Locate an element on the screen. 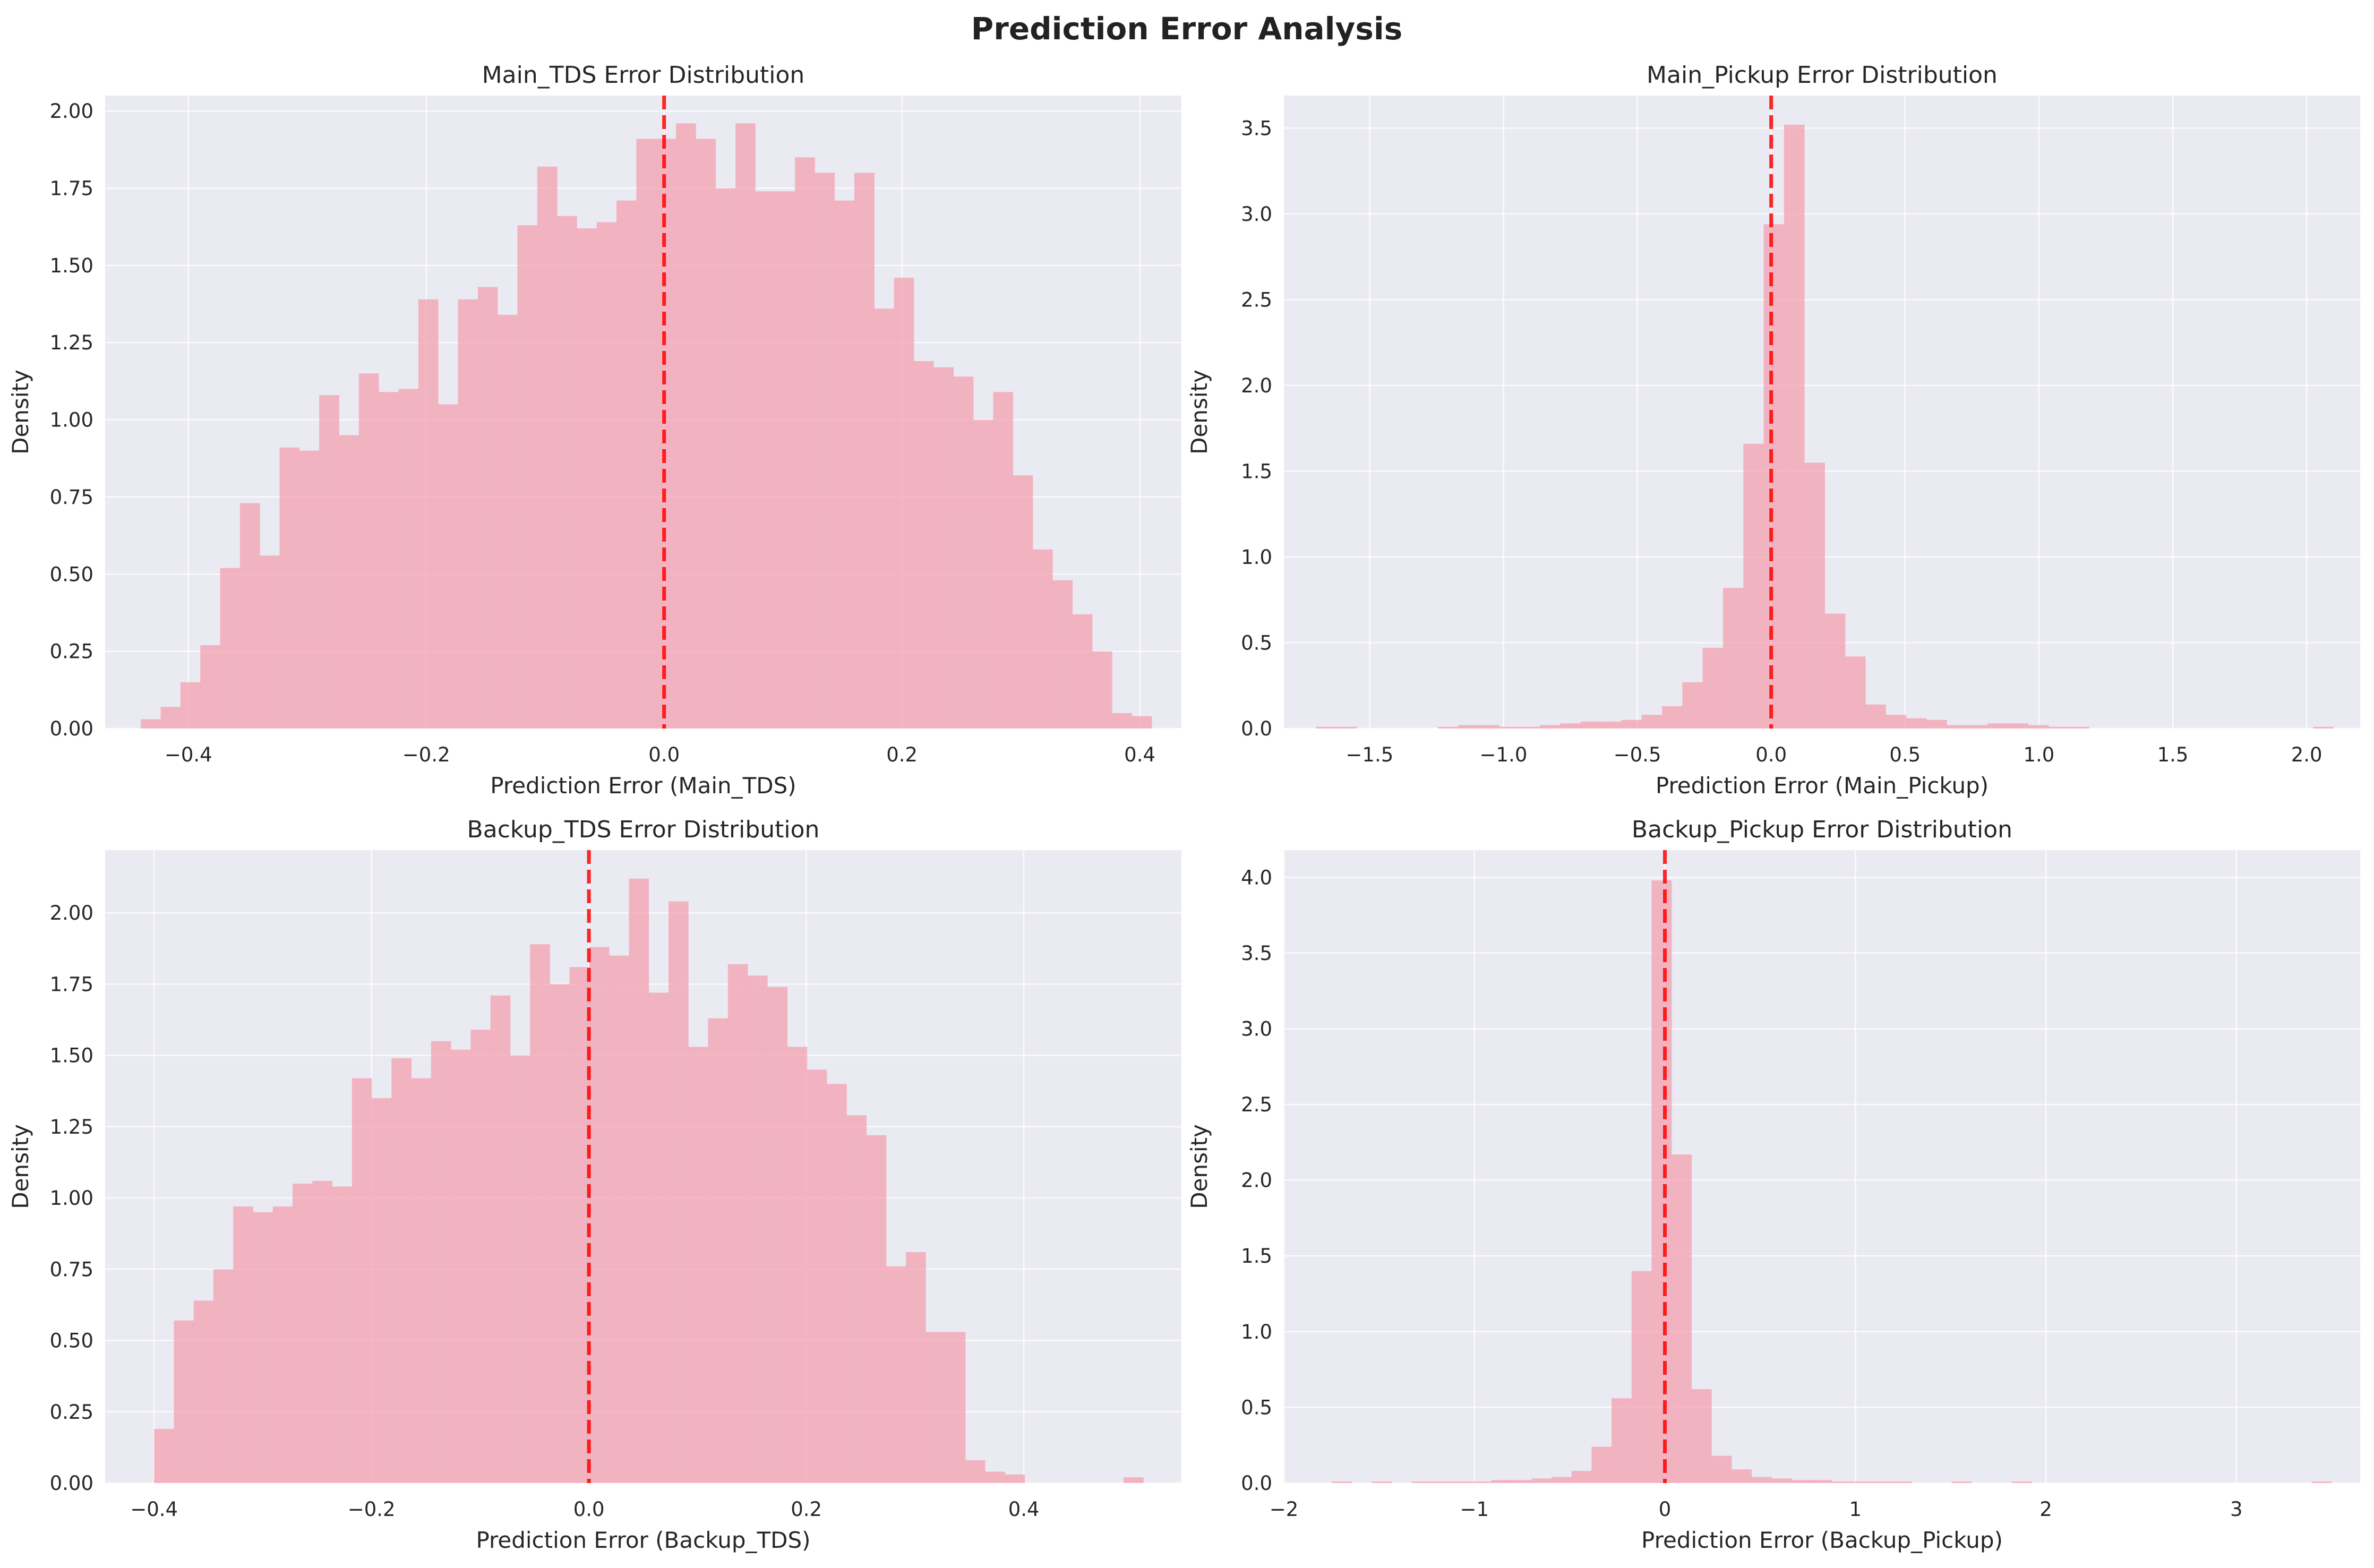  y-tick-label: 1.50 is located at coordinates (71, 1055).